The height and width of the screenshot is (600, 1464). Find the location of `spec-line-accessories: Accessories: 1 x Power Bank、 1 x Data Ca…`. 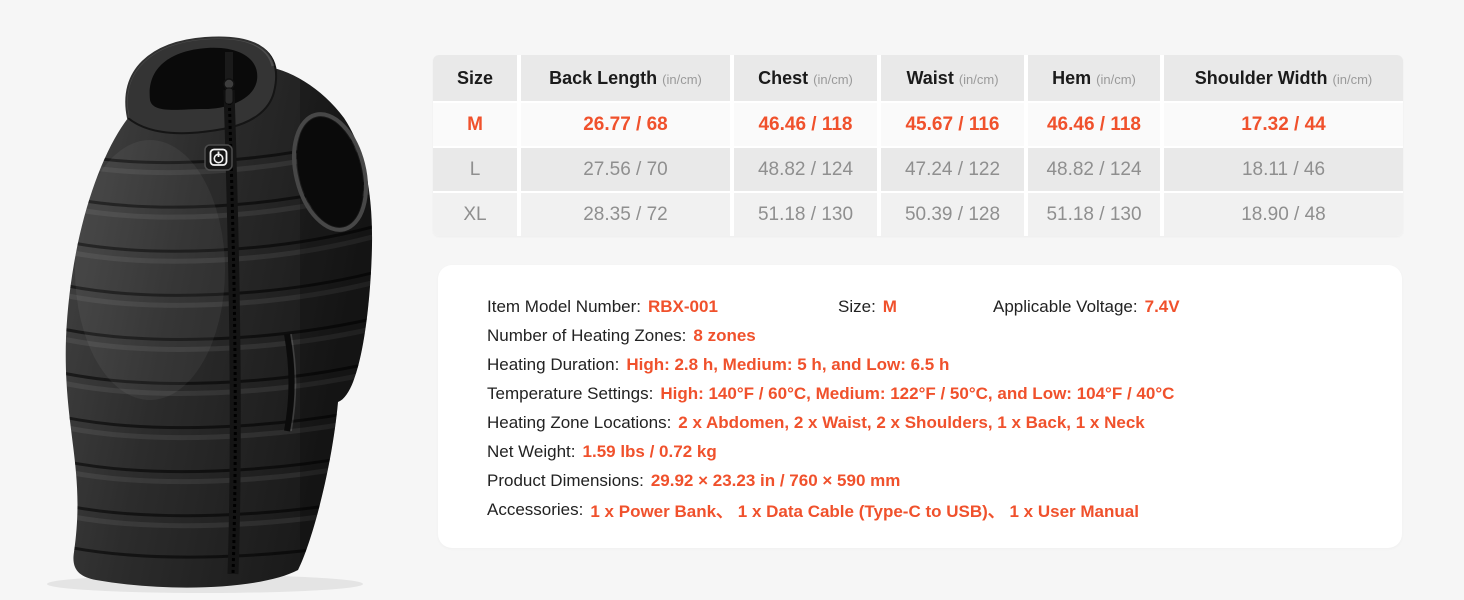

spec-line-accessories: Accessories: 1 x Power Bank、 1 x Data Ca… is located at coordinates (929, 509).